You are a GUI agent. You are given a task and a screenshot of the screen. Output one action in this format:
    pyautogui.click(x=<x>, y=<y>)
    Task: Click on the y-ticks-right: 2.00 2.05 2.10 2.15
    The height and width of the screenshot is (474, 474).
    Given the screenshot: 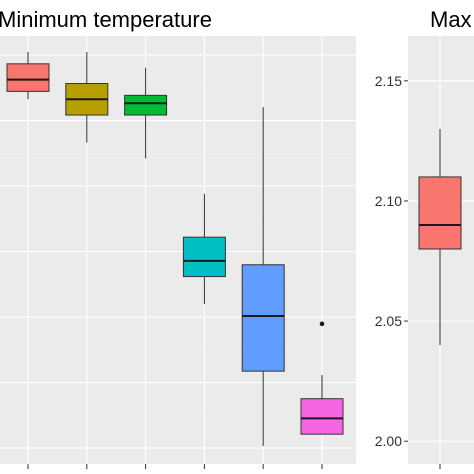 What is the action you would take?
    pyautogui.click(x=391, y=261)
    